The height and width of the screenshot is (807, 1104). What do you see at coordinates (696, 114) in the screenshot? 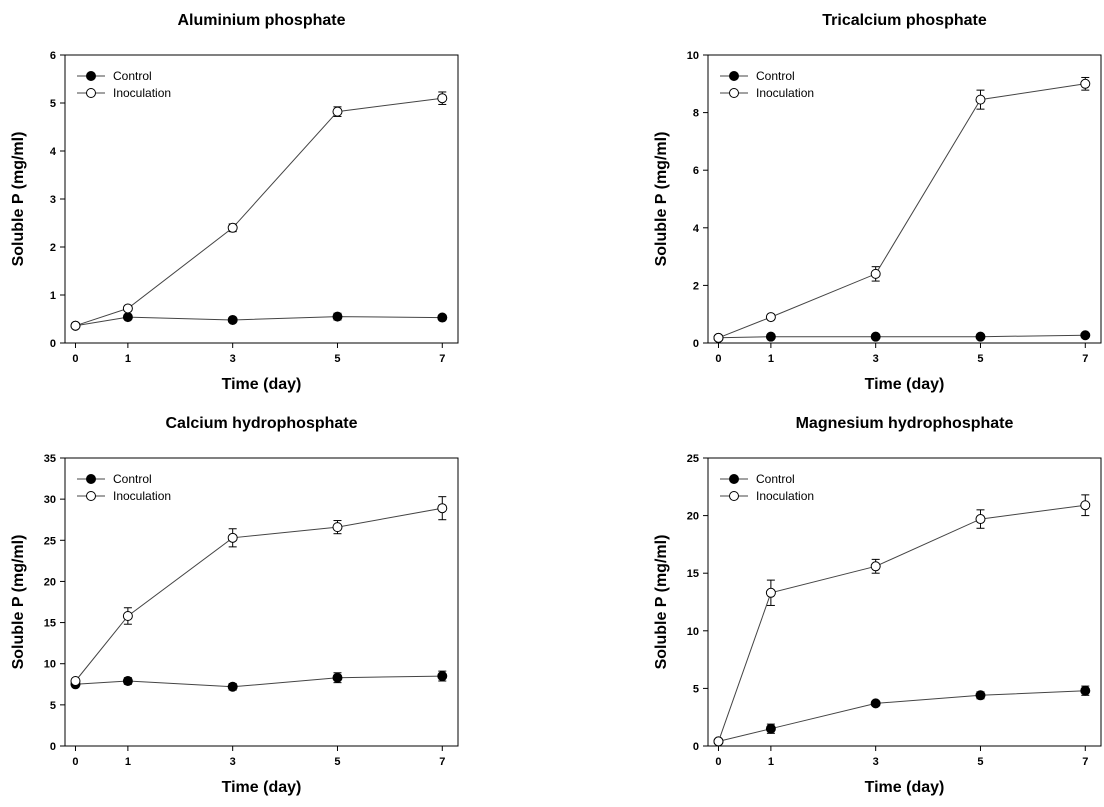
I see `y-tick-label: 8` at bounding box center [696, 114].